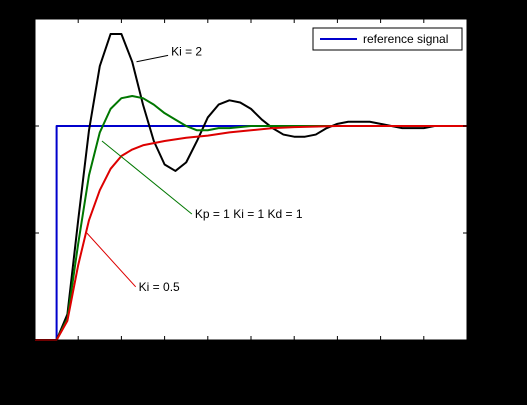 This screenshot has width=527, height=405. Describe the element at coordinates (121, 350) in the screenshot. I see `x-tick-label: 4` at that location.